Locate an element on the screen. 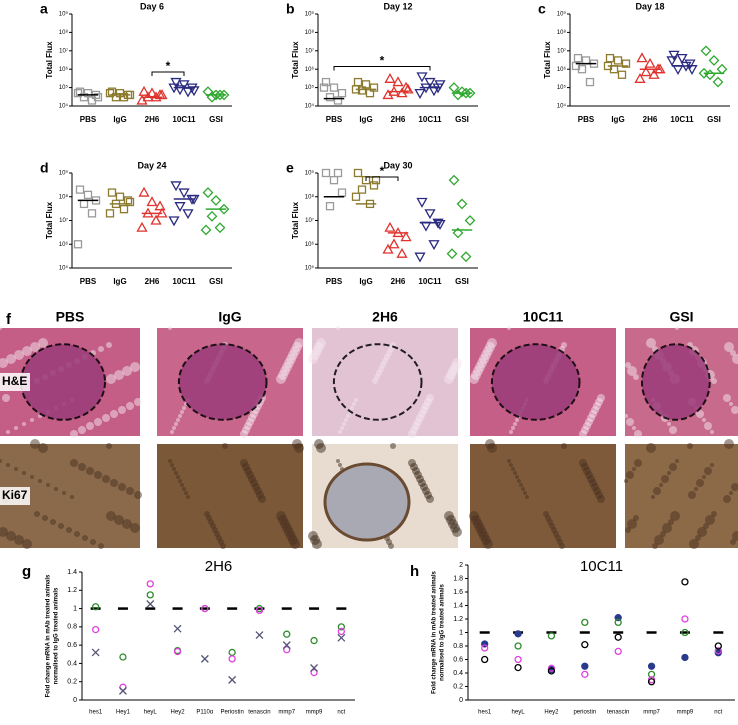 Image resolution: width=738 pixels, height=725 pixels. tumor-outline is located at coordinates (675, 382).